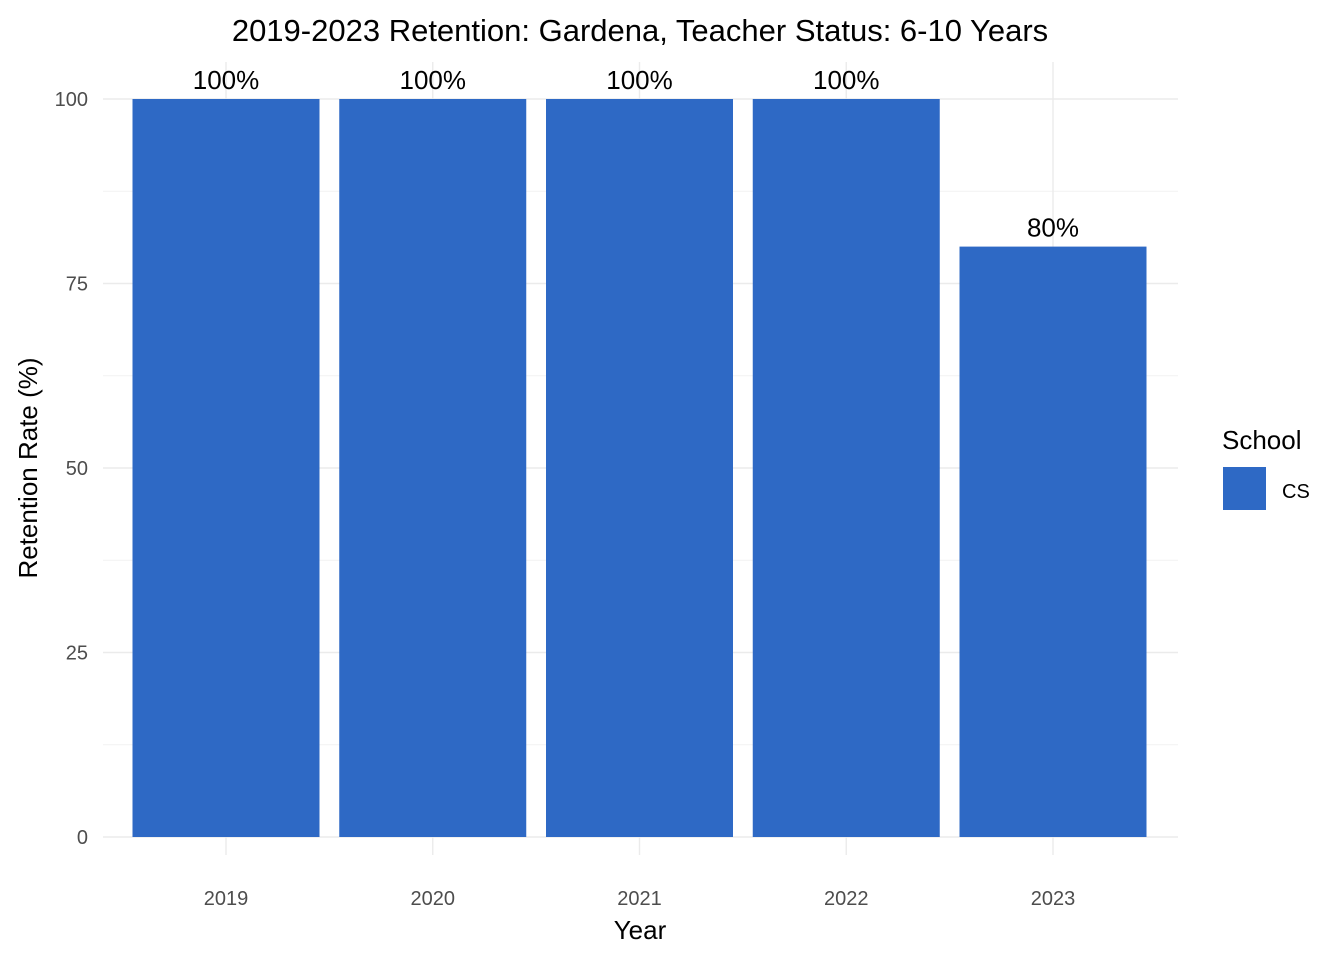 Image resolution: width=1344 pixels, height=960 pixels. Describe the element at coordinates (433, 80) in the screenshot. I see `data-label-2020: 100%` at that location.